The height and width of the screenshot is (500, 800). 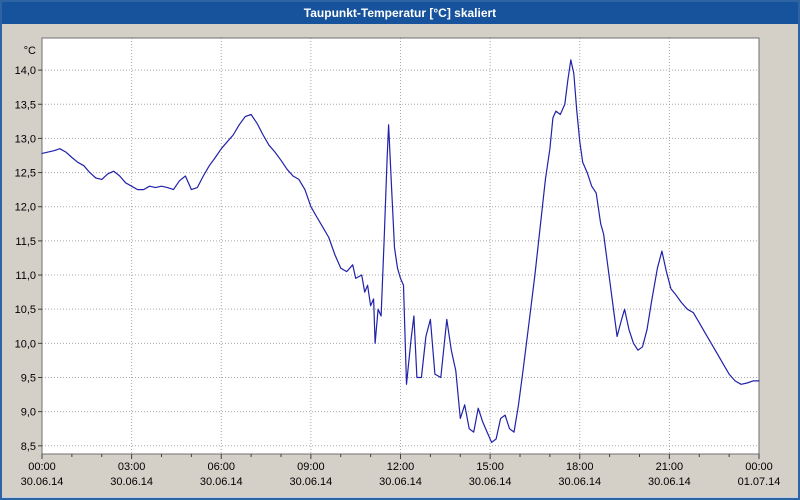 I want to click on svg-text: °C, so click(x=30, y=51).